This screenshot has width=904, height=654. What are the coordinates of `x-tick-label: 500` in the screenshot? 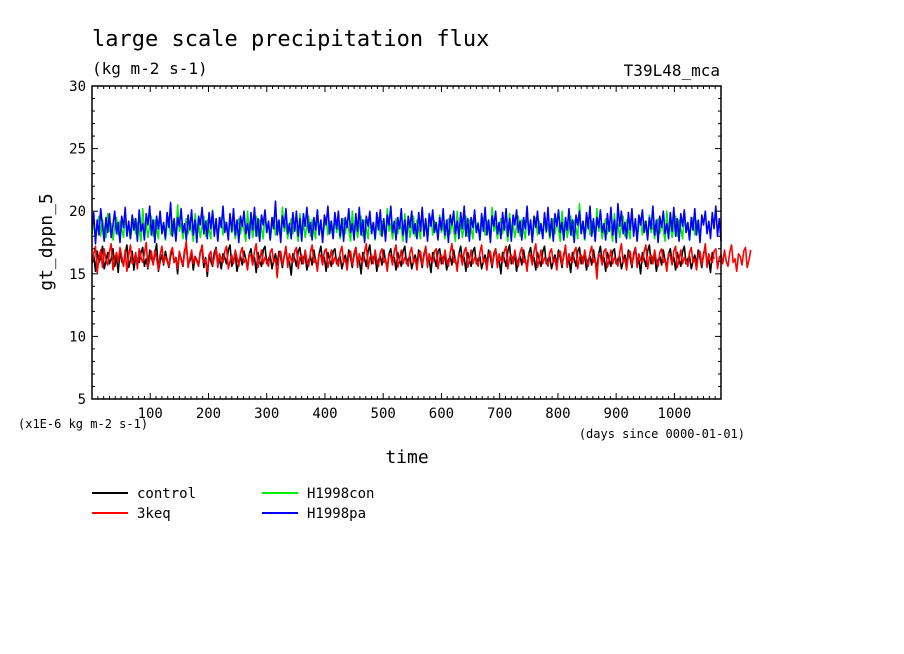 It's located at (383, 414).